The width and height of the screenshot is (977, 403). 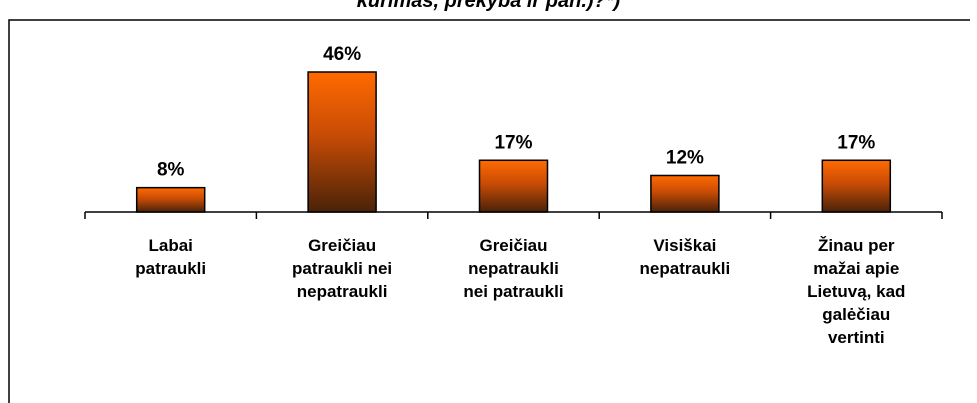 I want to click on data-label: 46%, so click(x=342, y=54).